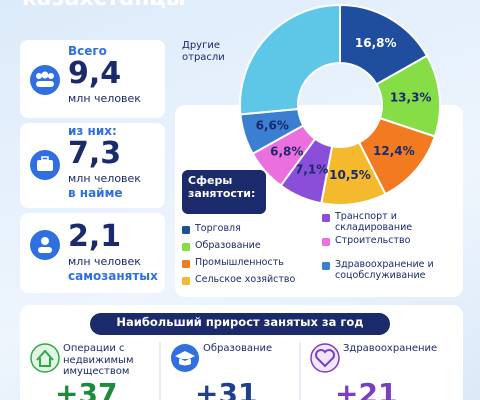  Describe the element at coordinates (272, 126) in the screenshot. I see `value-label: 6,6%` at that location.